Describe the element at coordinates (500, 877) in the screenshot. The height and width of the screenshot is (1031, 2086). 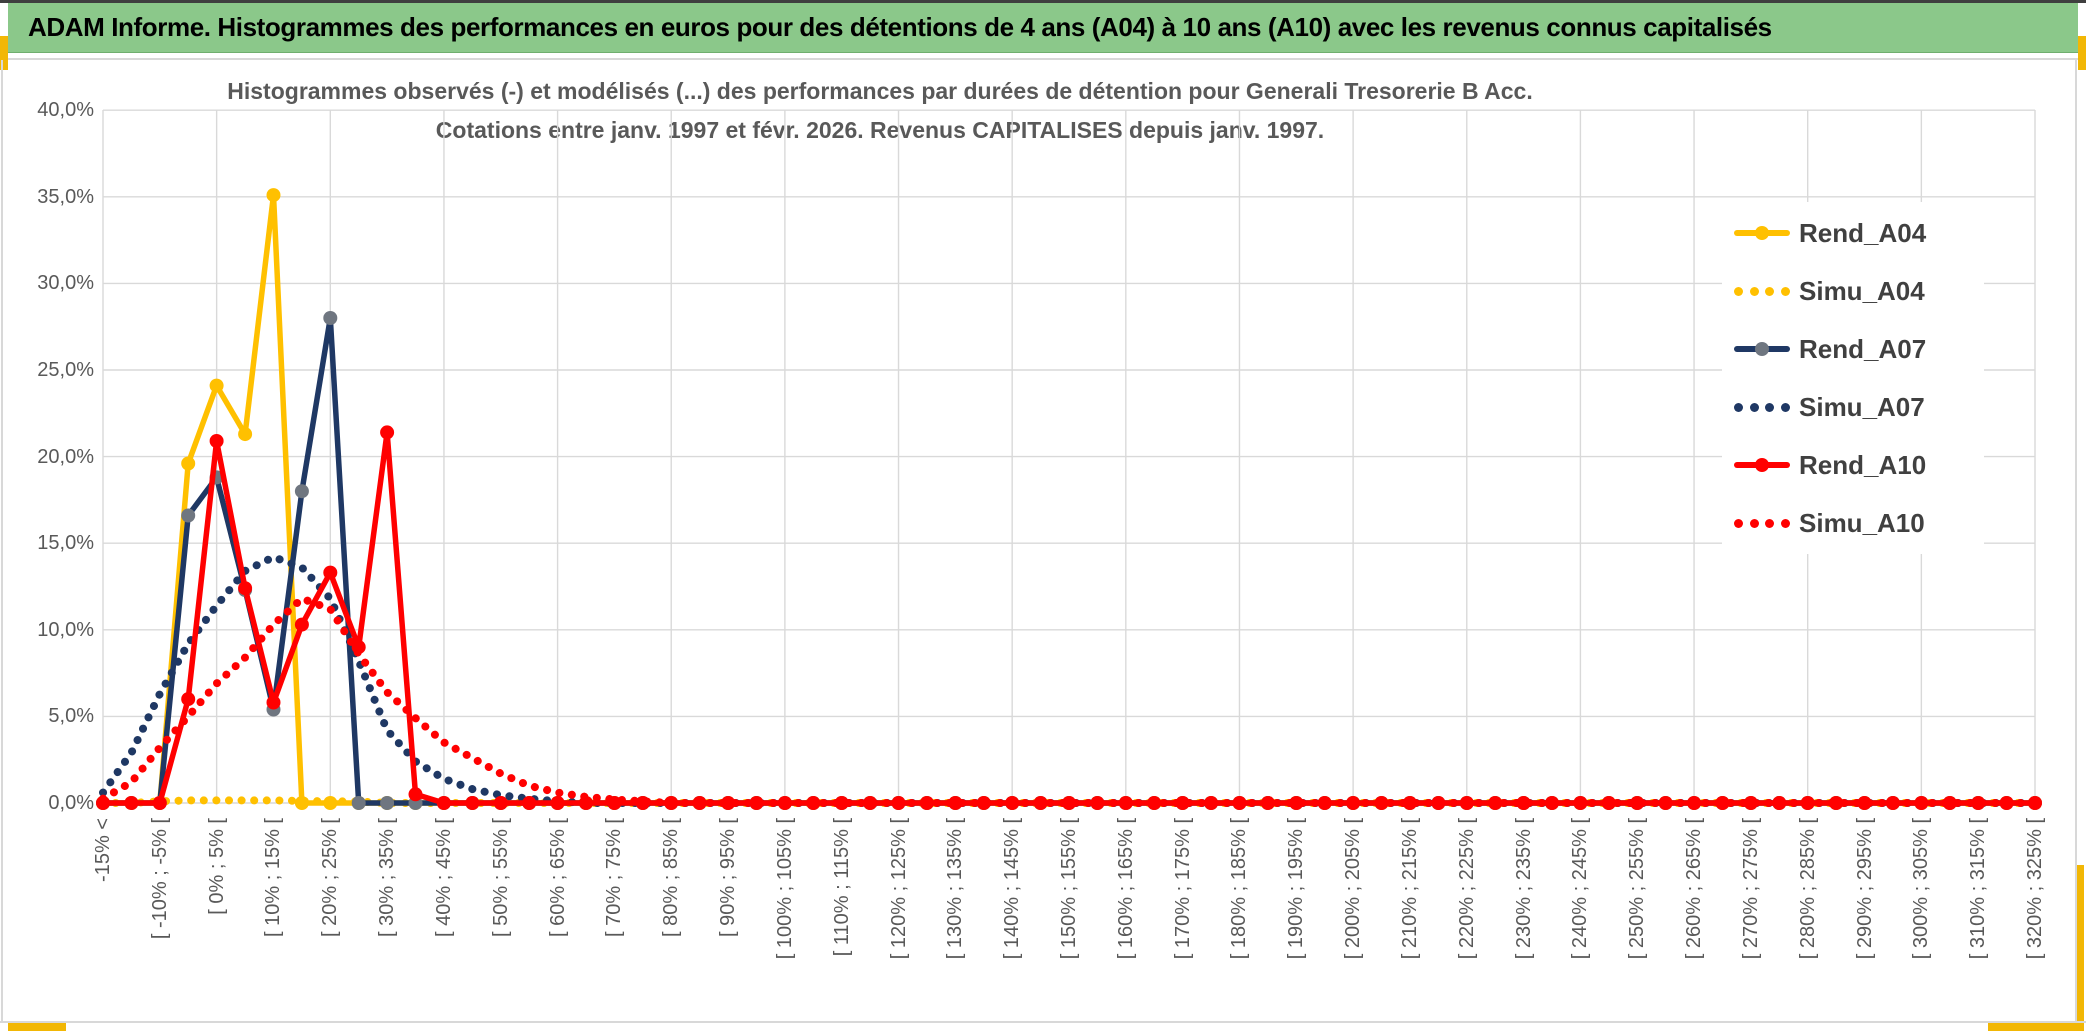
I see `x-axis-label: [ 50% ; 55% [` at that location.